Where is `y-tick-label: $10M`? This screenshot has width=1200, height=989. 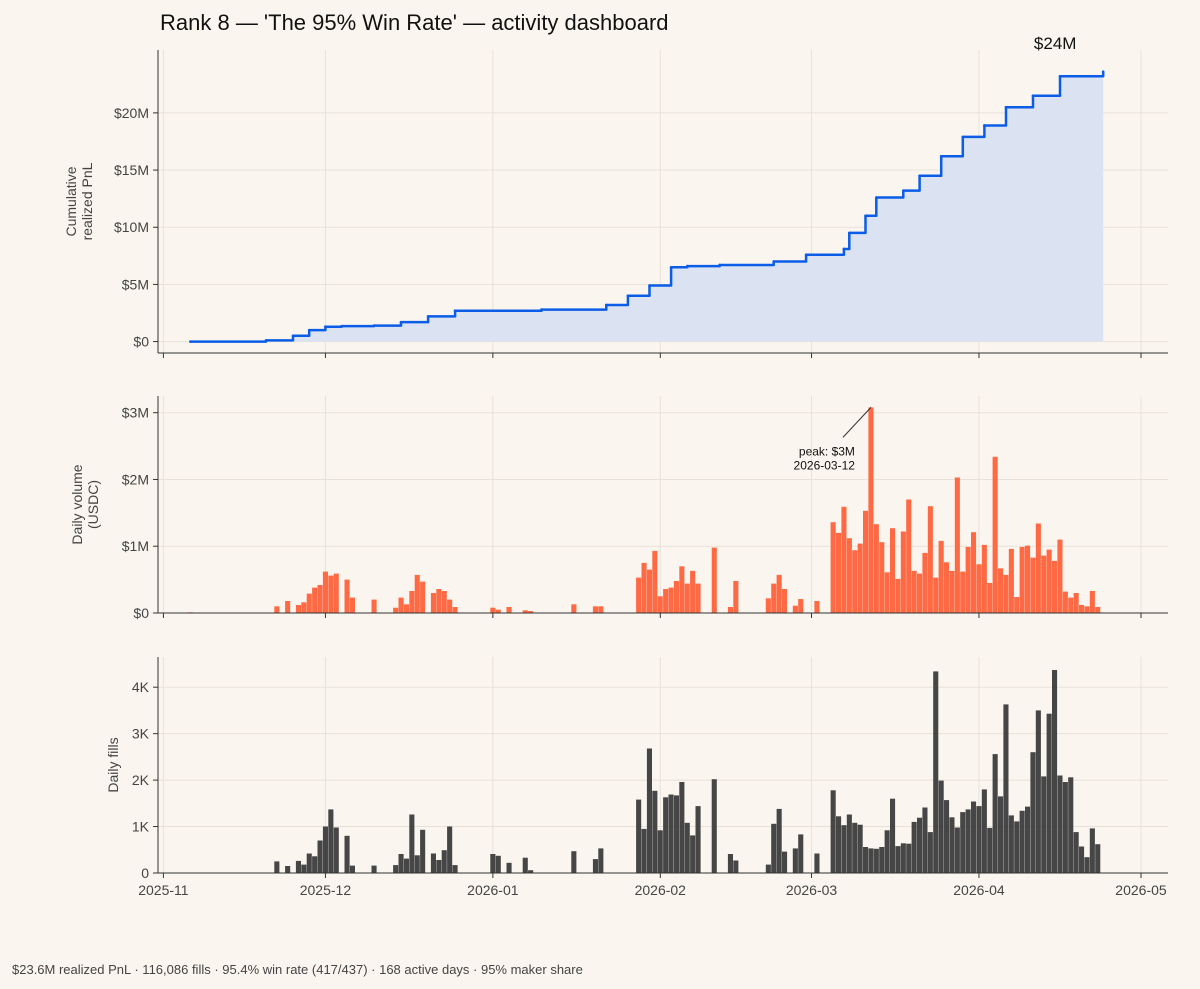 y-tick-label: $10M is located at coordinates (131, 227).